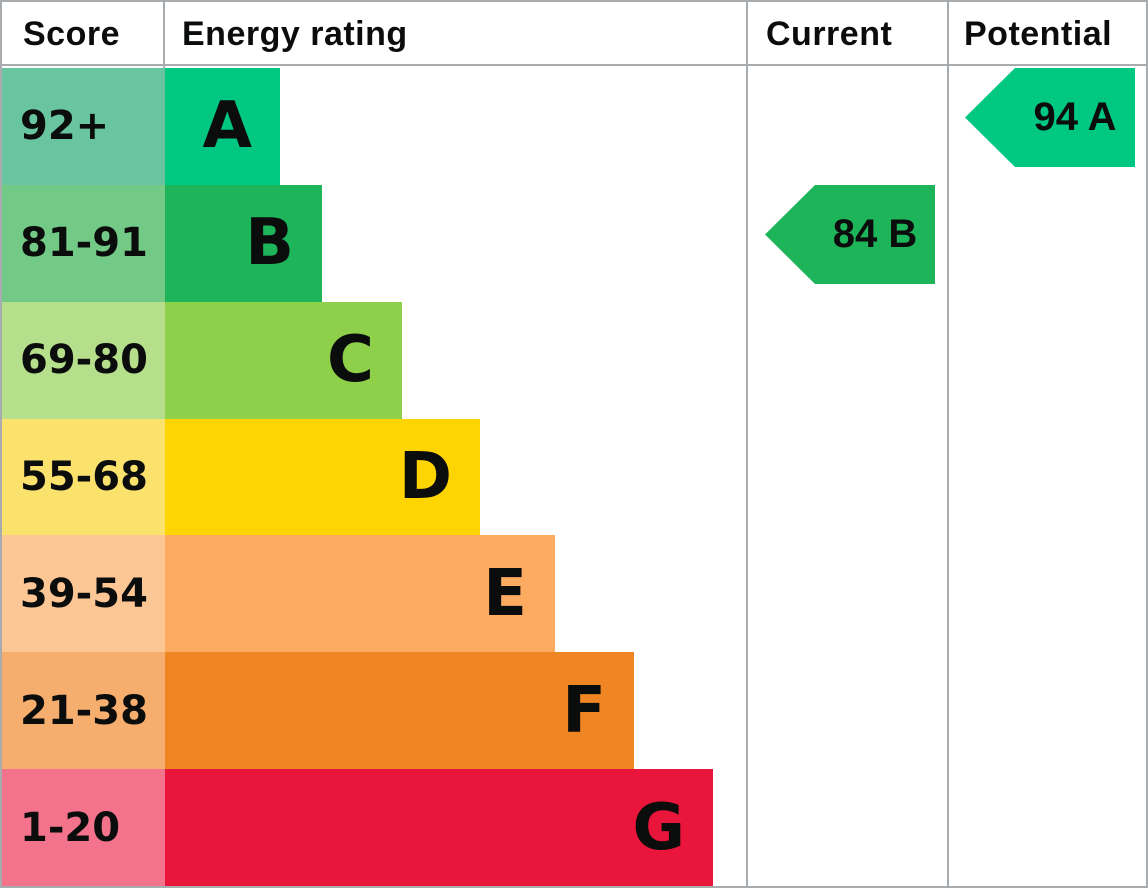  Describe the element at coordinates (505, 593) in the screenshot. I see `band-letter-e: E` at that location.